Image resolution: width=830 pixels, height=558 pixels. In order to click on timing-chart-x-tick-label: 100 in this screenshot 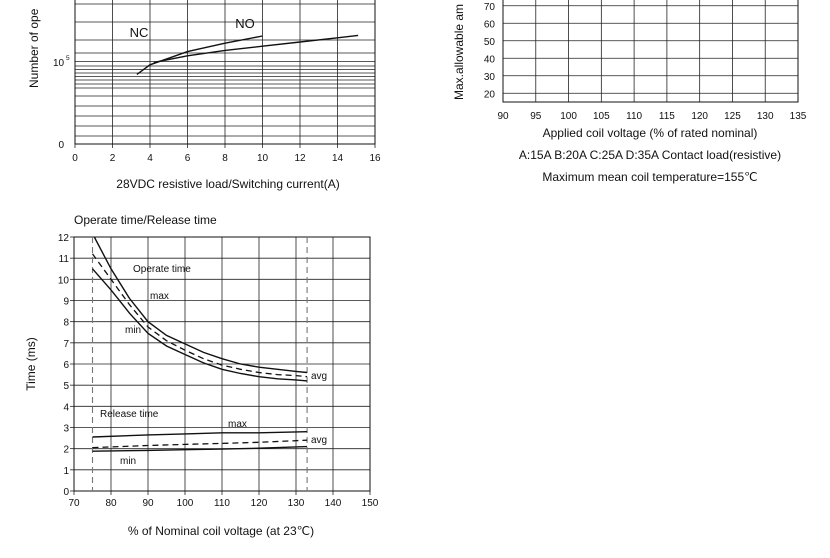, I will do `click(185, 503)`.